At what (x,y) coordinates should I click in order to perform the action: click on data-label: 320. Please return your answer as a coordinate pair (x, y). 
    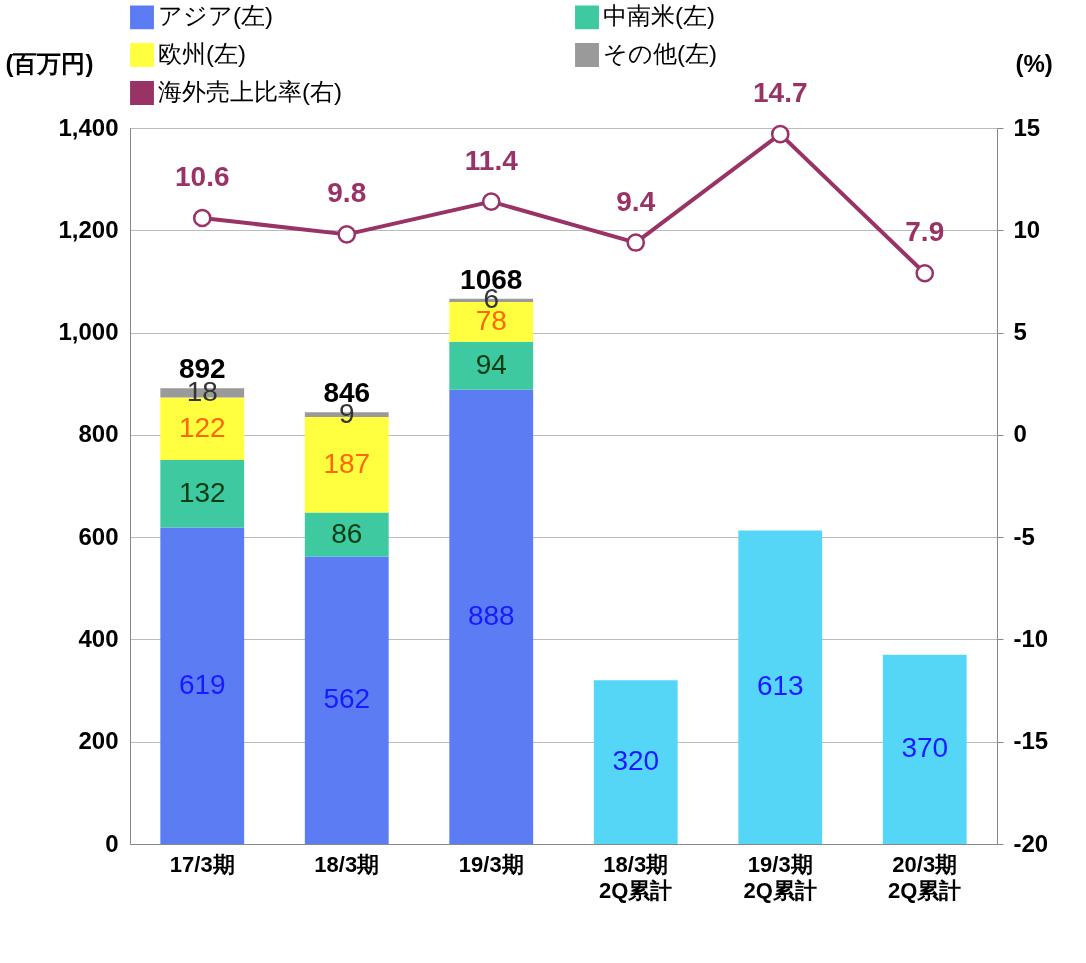
    Looking at the image, I should click on (636, 761).